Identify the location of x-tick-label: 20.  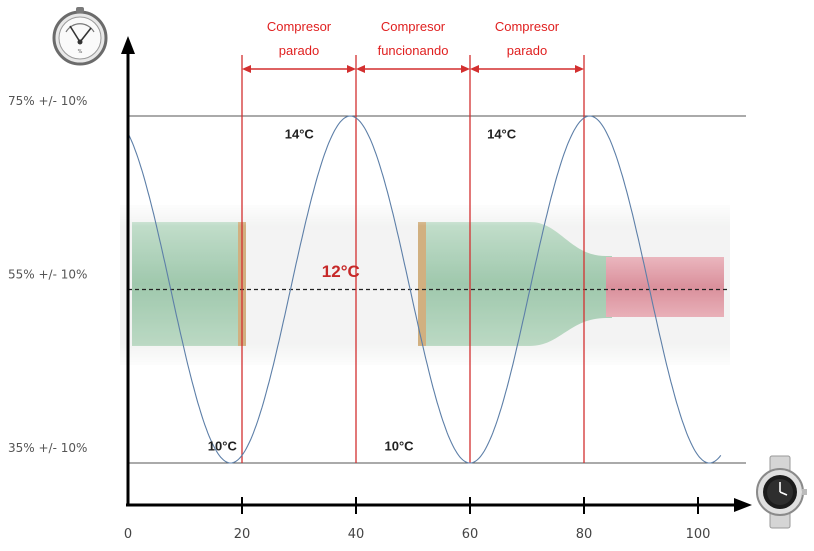
(242, 534).